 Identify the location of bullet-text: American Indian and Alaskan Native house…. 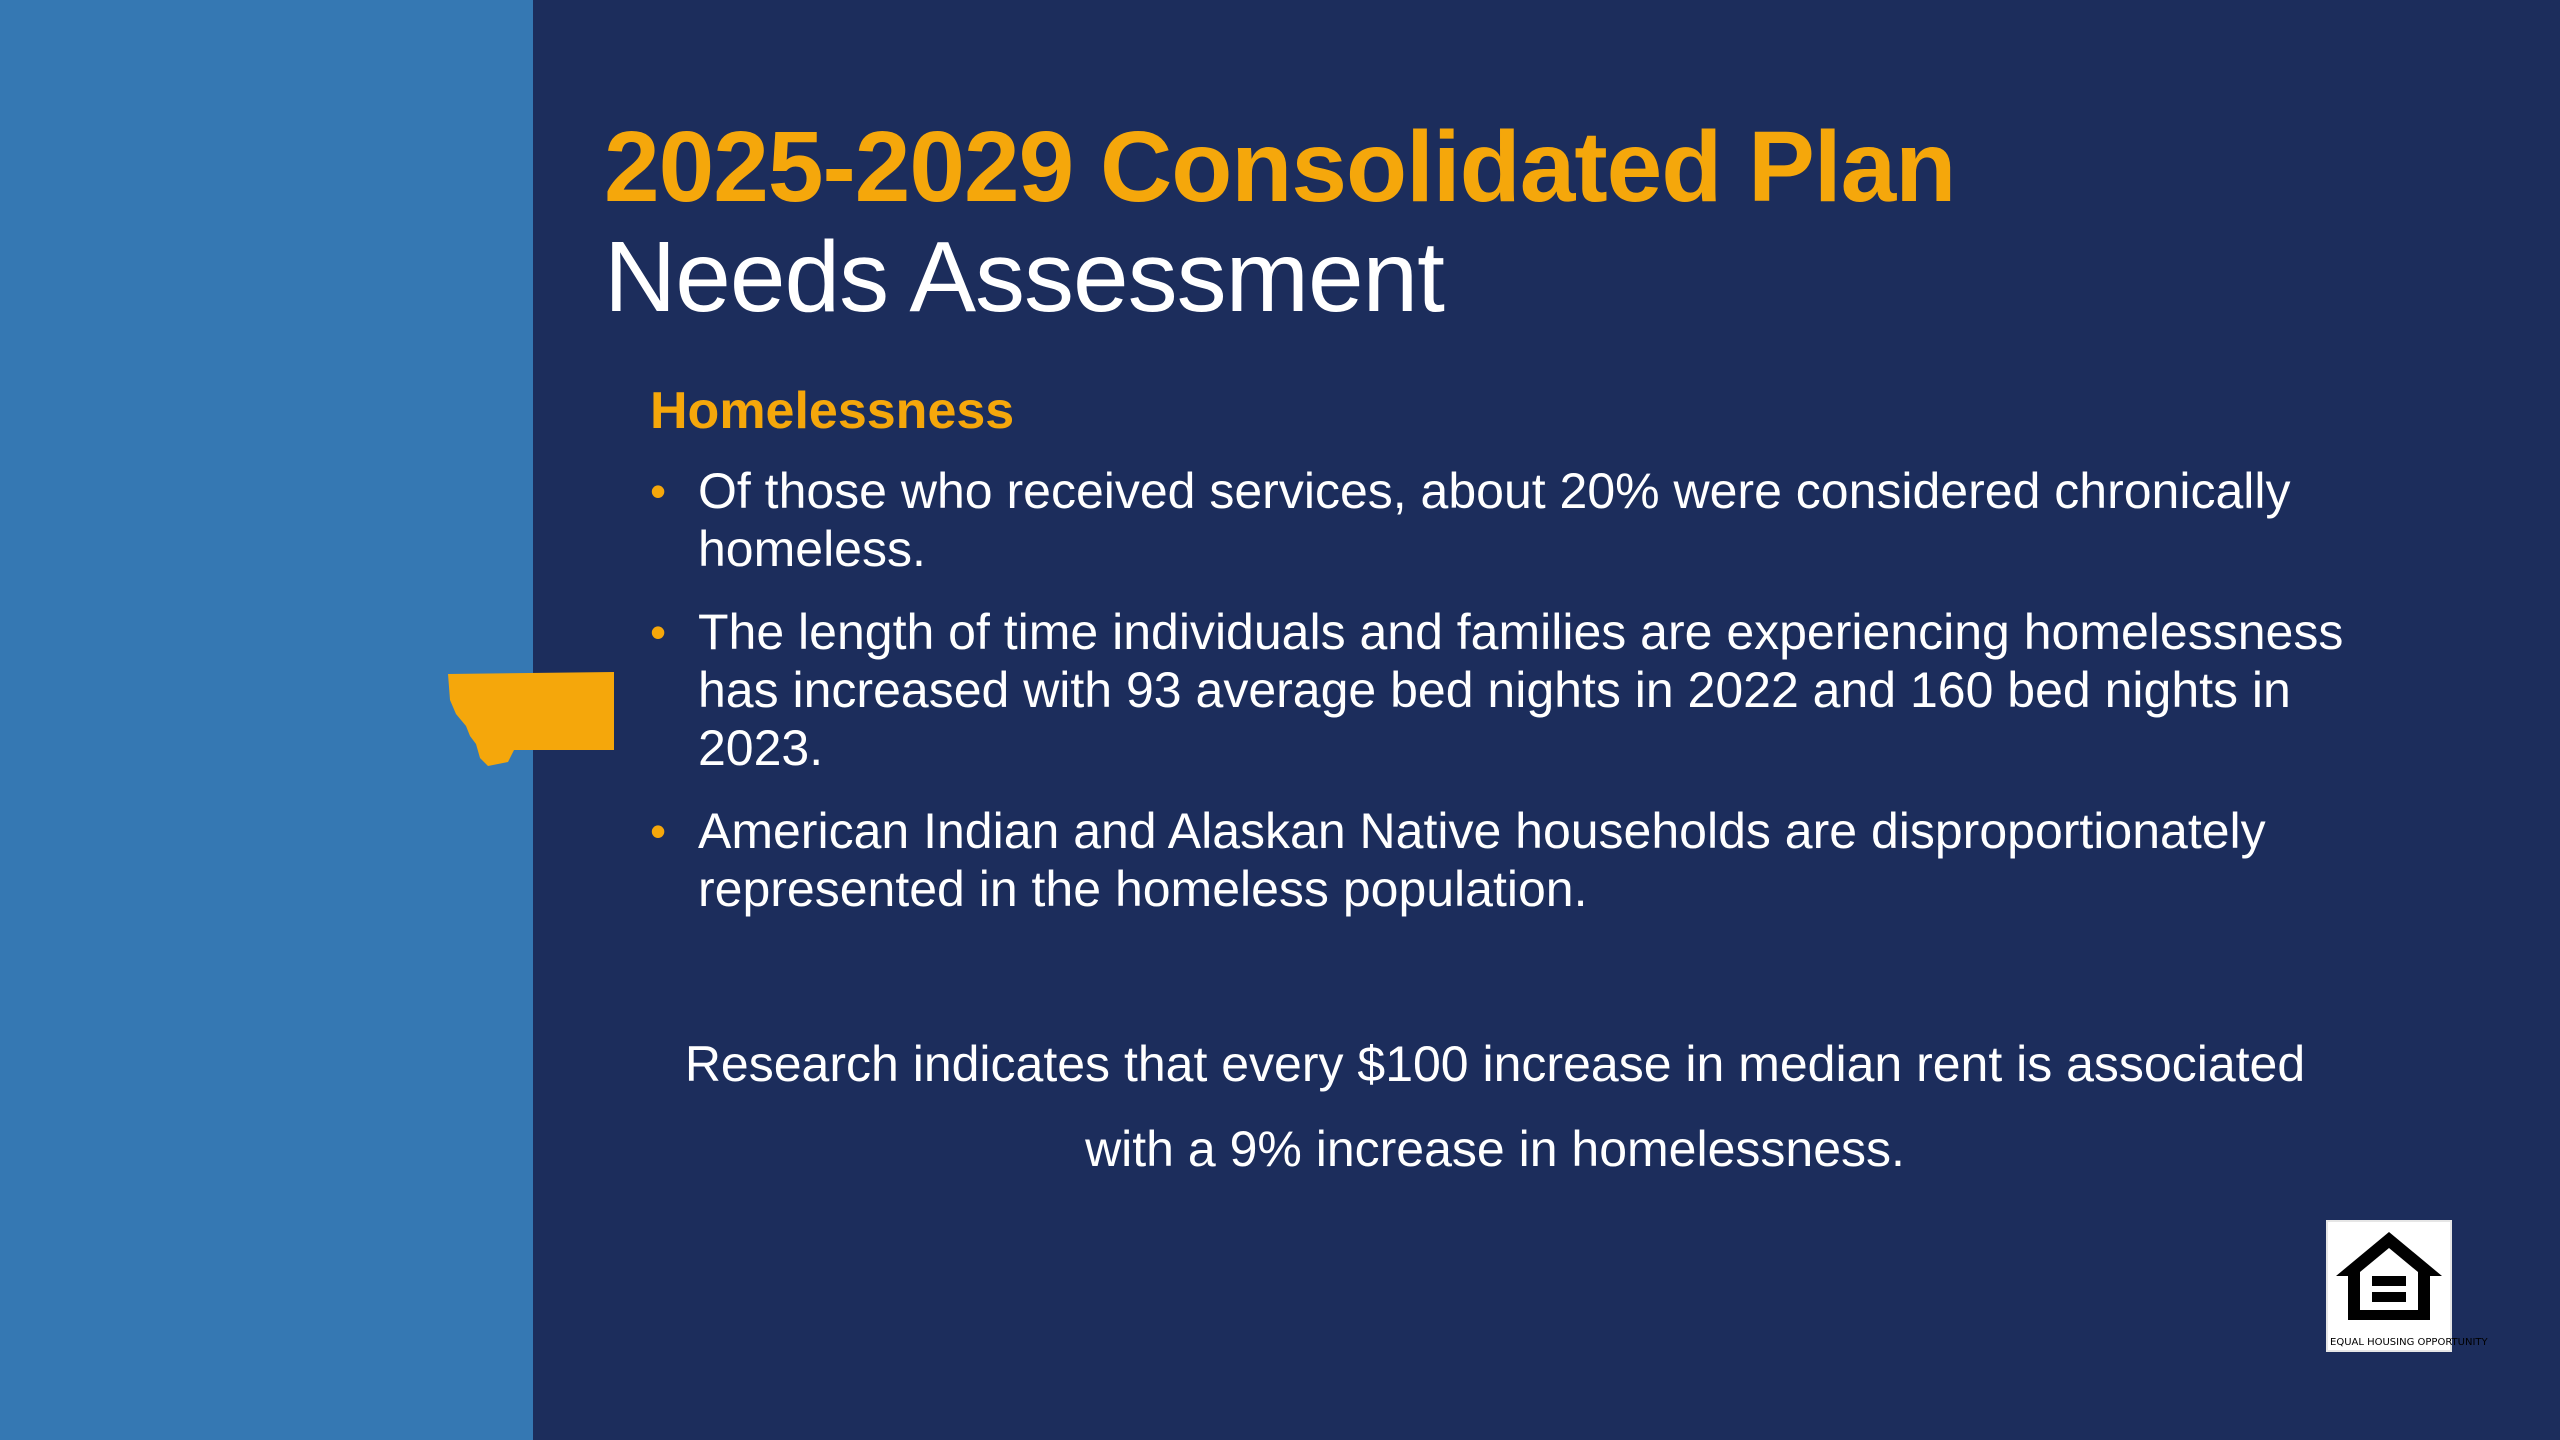
(1482, 860).